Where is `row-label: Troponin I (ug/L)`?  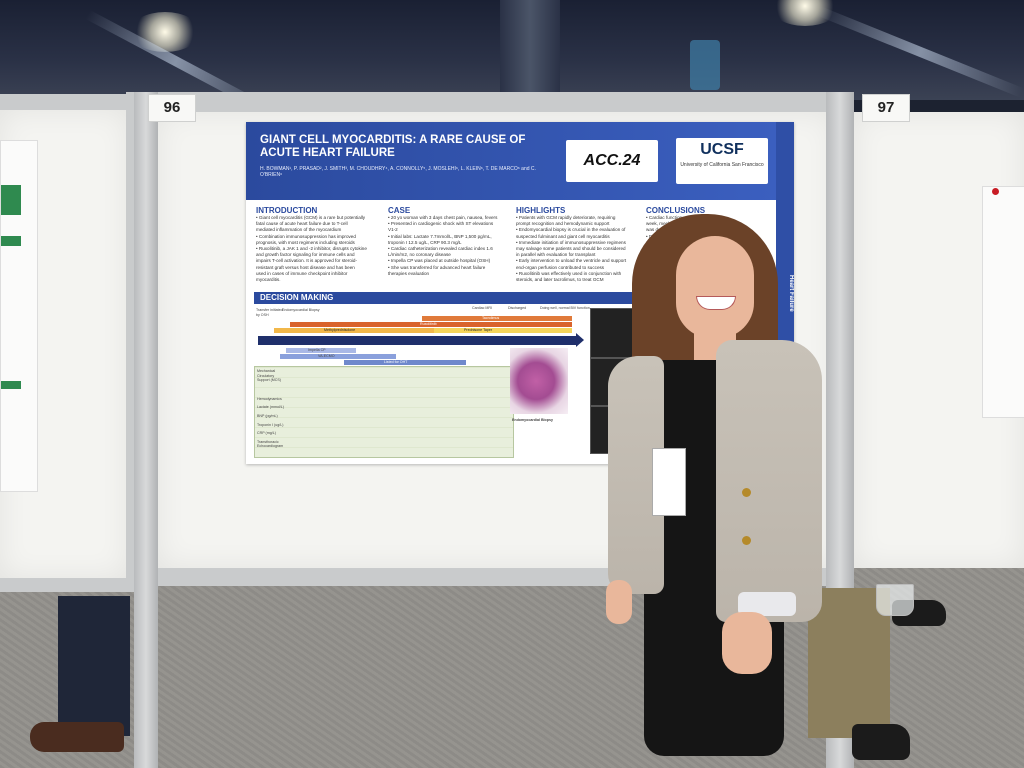
row-label: Troponin I (ug/L) is located at coordinates (270, 424).